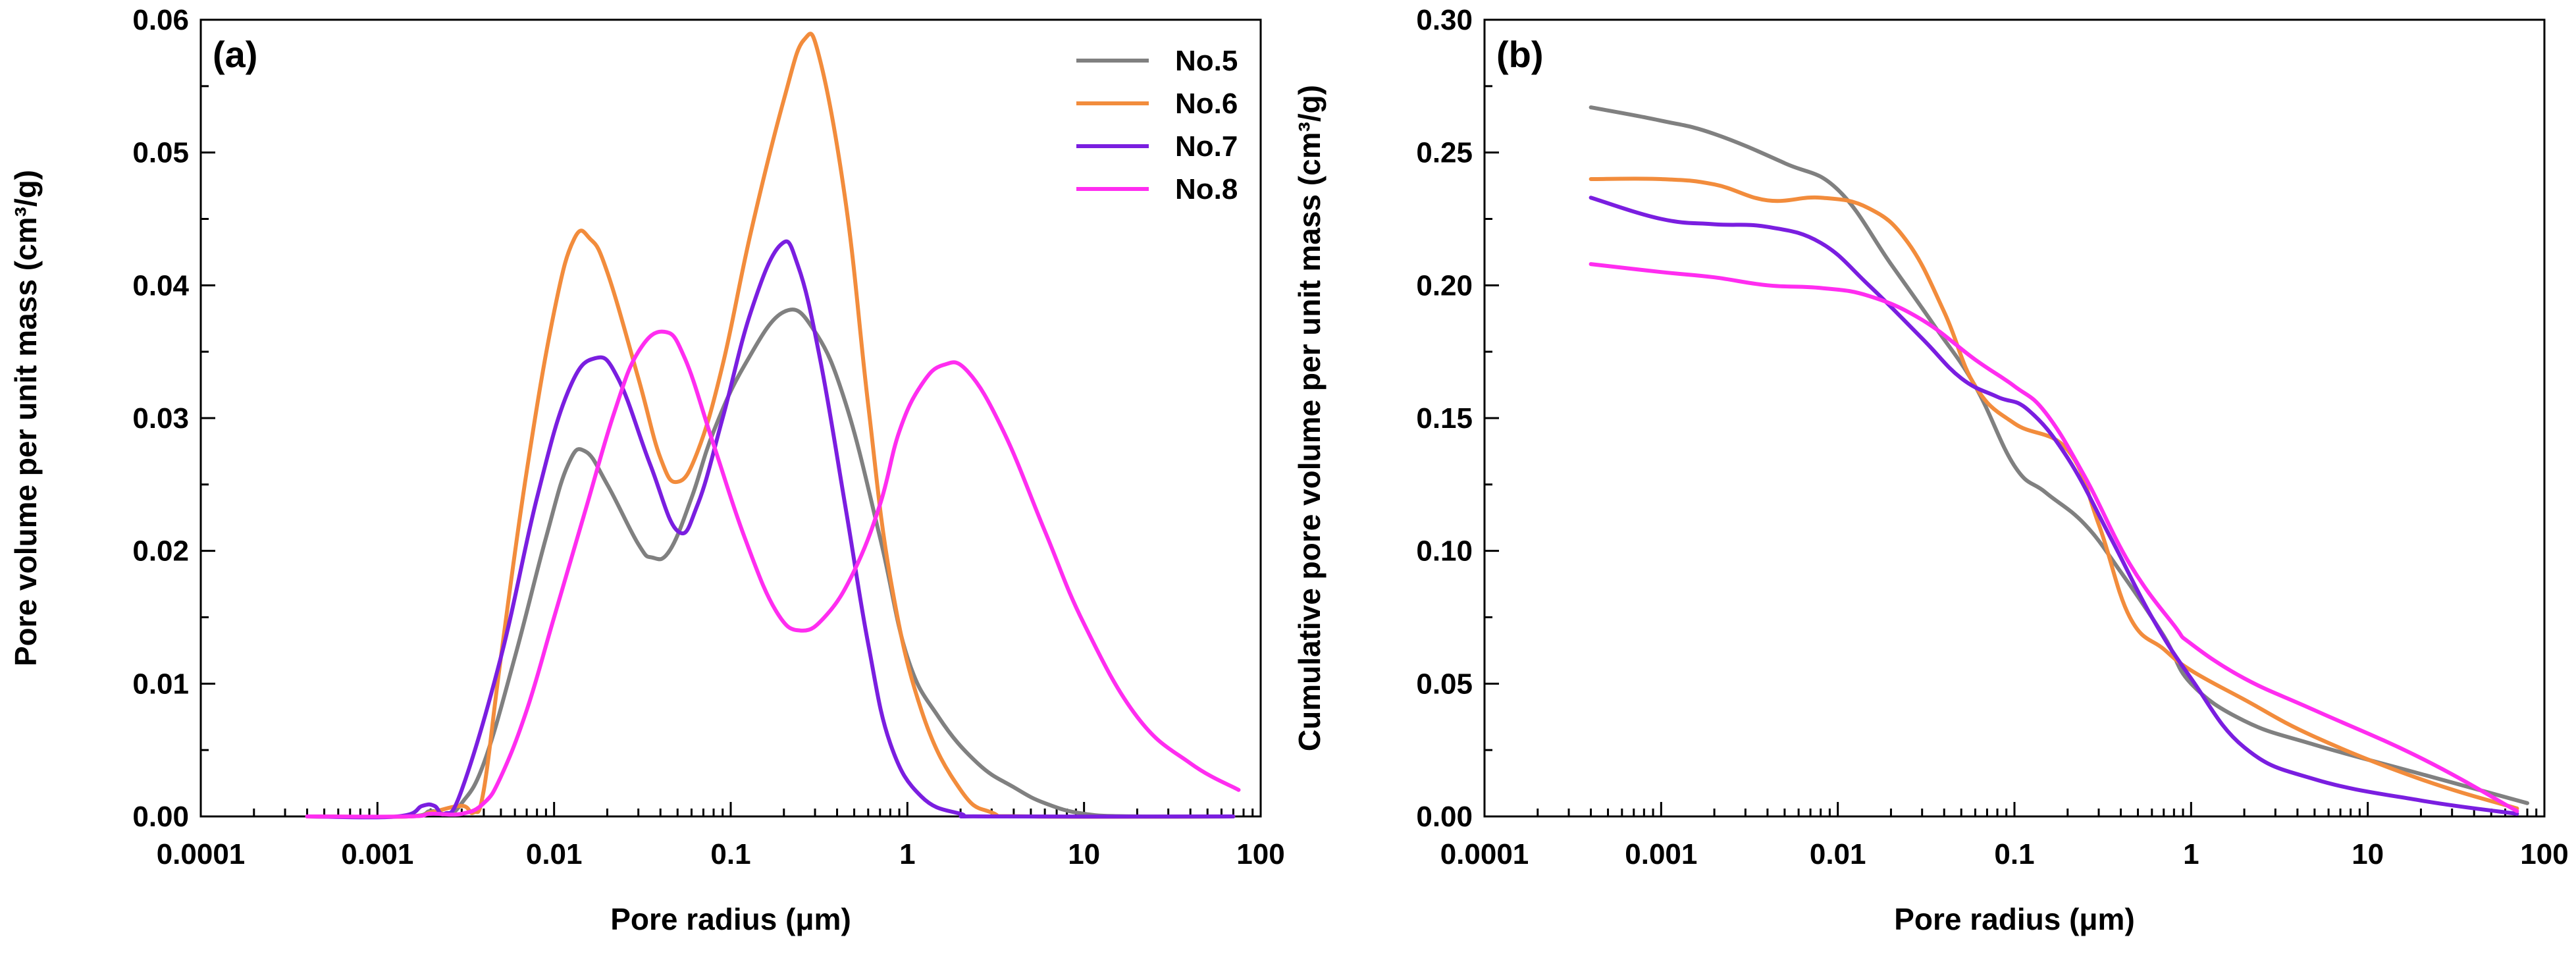  What do you see at coordinates (1444, 418) in the screenshot?
I see `y-tick-label: 0.15` at bounding box center [1444, 418].